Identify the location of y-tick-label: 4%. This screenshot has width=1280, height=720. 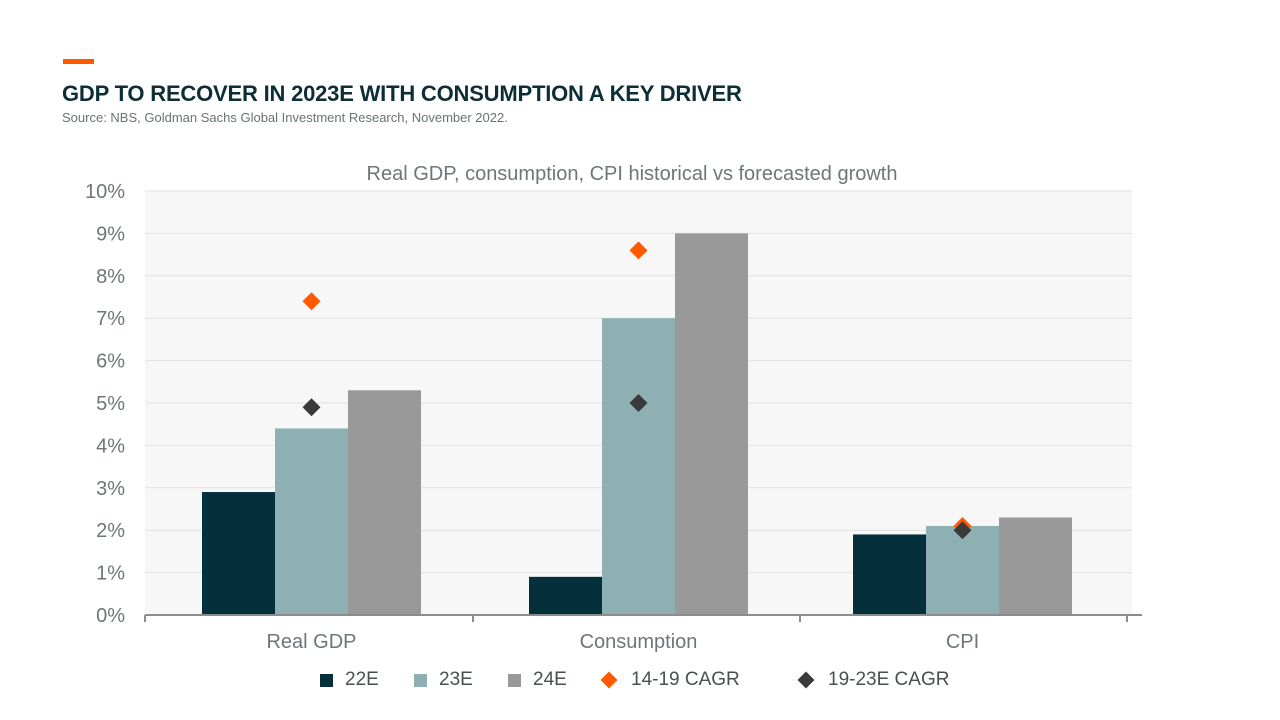
(110, 446).